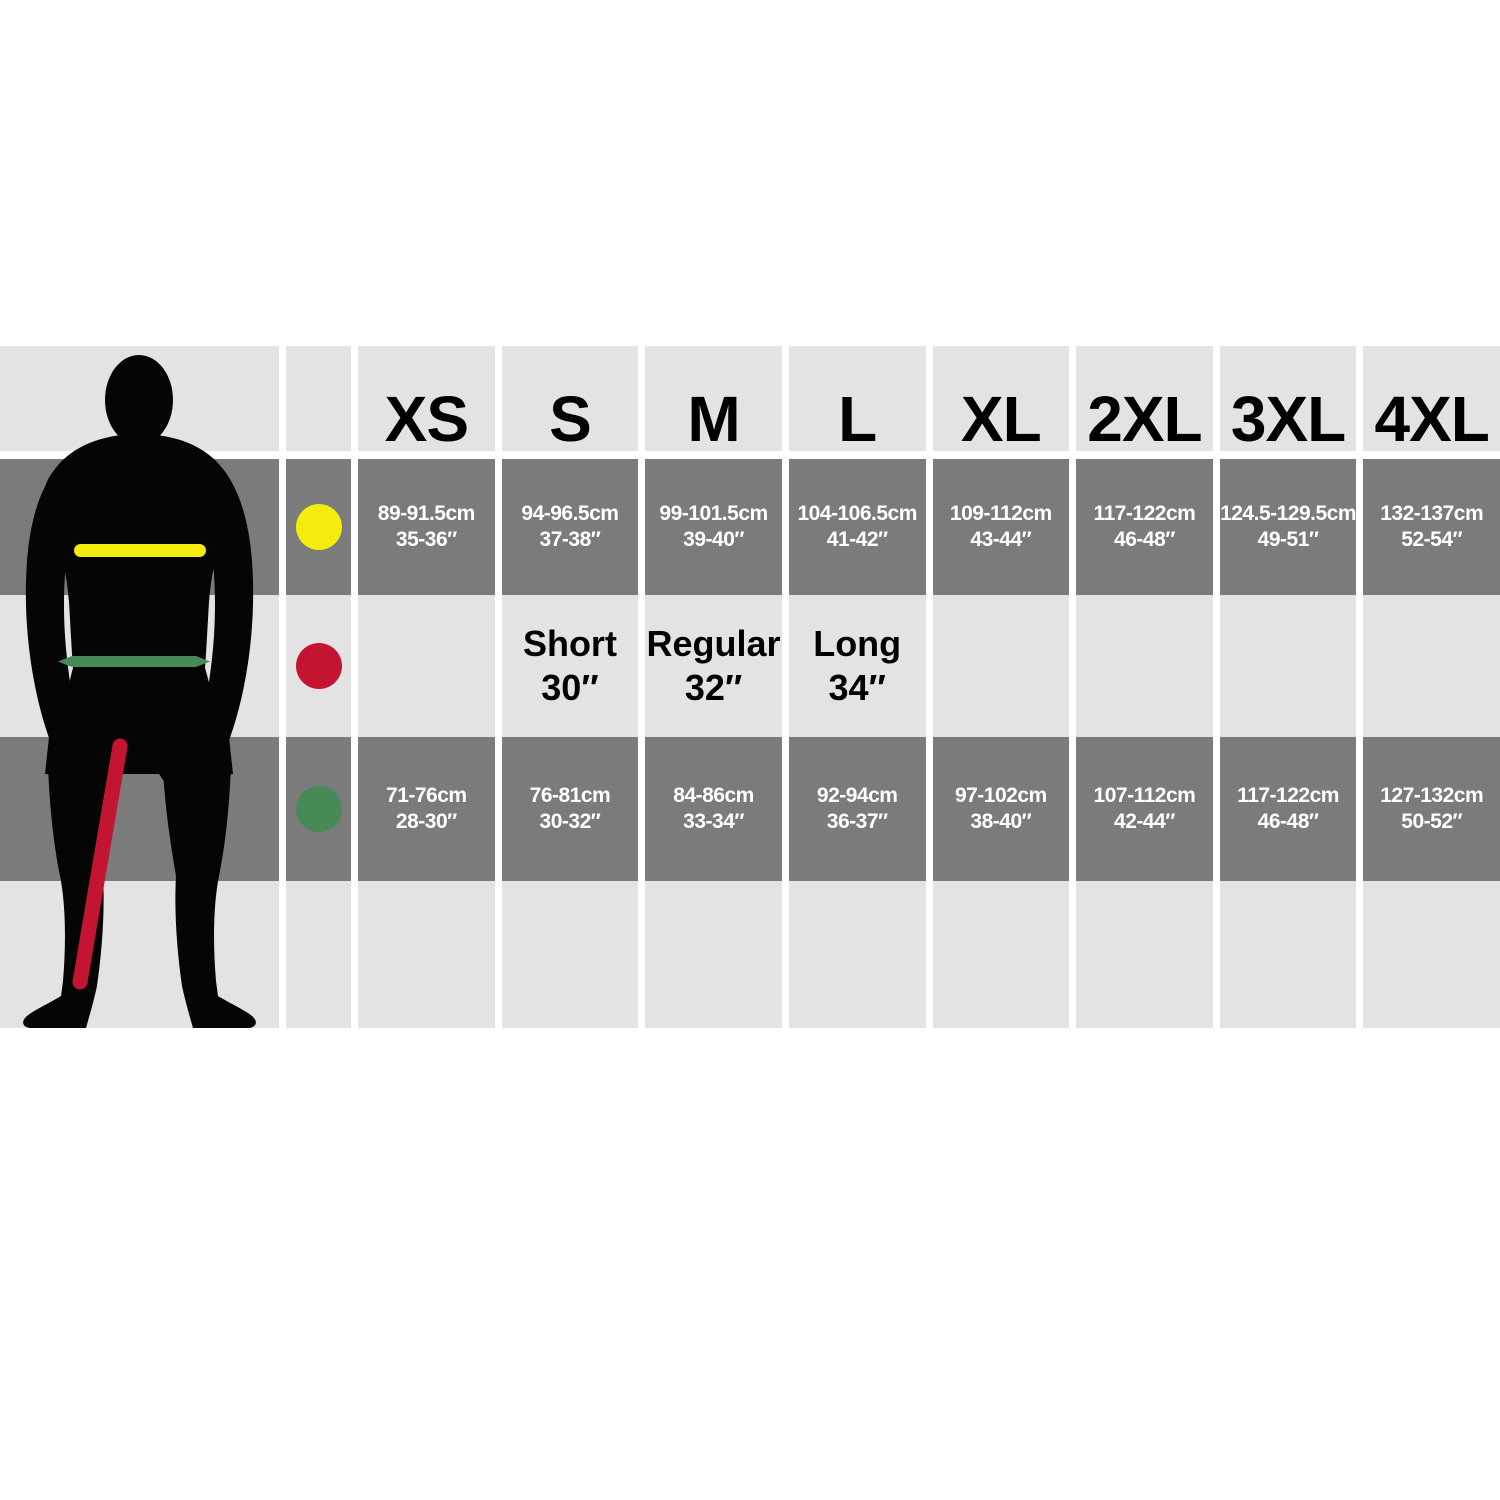 This screenshot has height=1500, width=1500. Describe the element at coordinates (570, 419) in the screenshot. I see `size-header-s: S` at that location.